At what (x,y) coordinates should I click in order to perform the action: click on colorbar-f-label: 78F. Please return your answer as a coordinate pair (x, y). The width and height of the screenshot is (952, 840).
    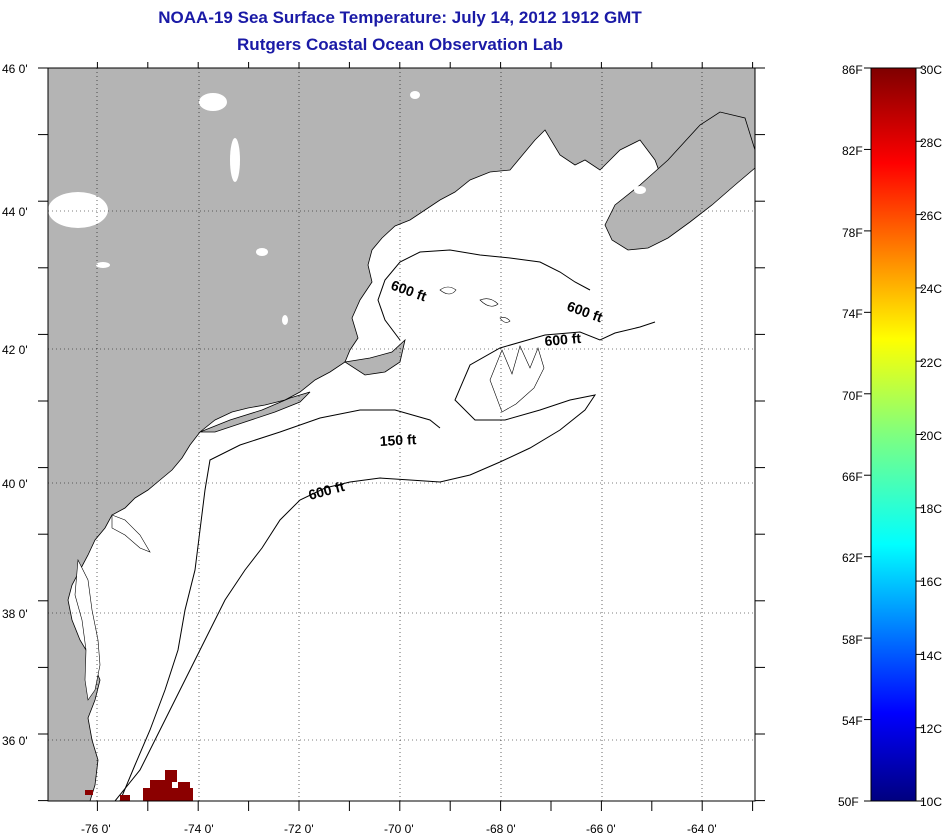
    Looking at the image, I should click on (852, 233).